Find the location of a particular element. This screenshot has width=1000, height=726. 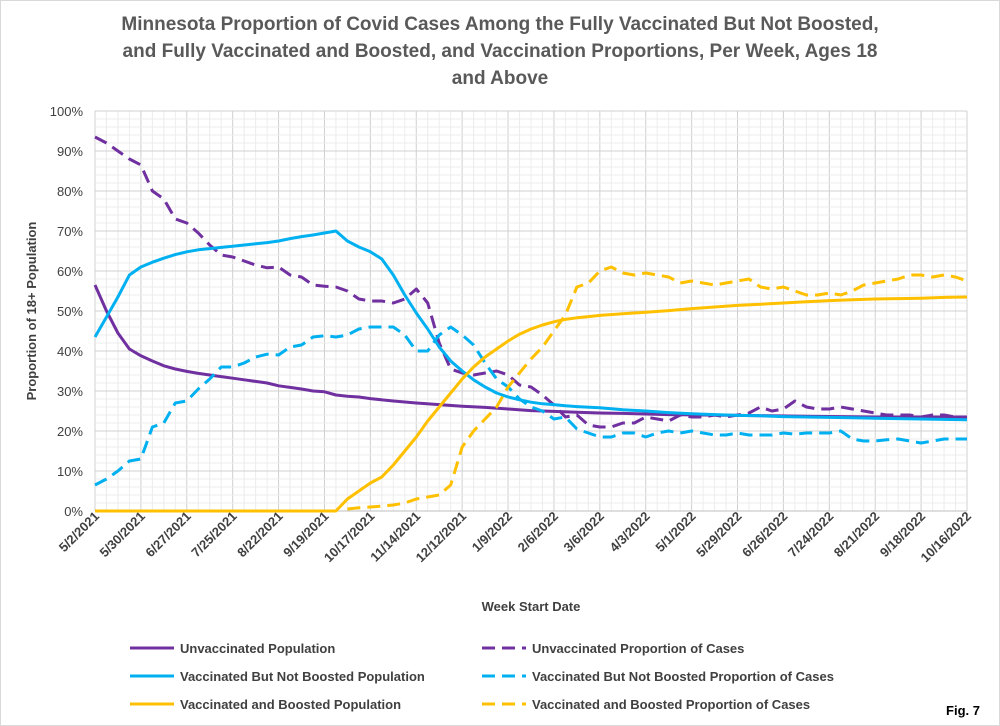

legend-label: Unvaccinated Population is located at coordinates (257, 648).